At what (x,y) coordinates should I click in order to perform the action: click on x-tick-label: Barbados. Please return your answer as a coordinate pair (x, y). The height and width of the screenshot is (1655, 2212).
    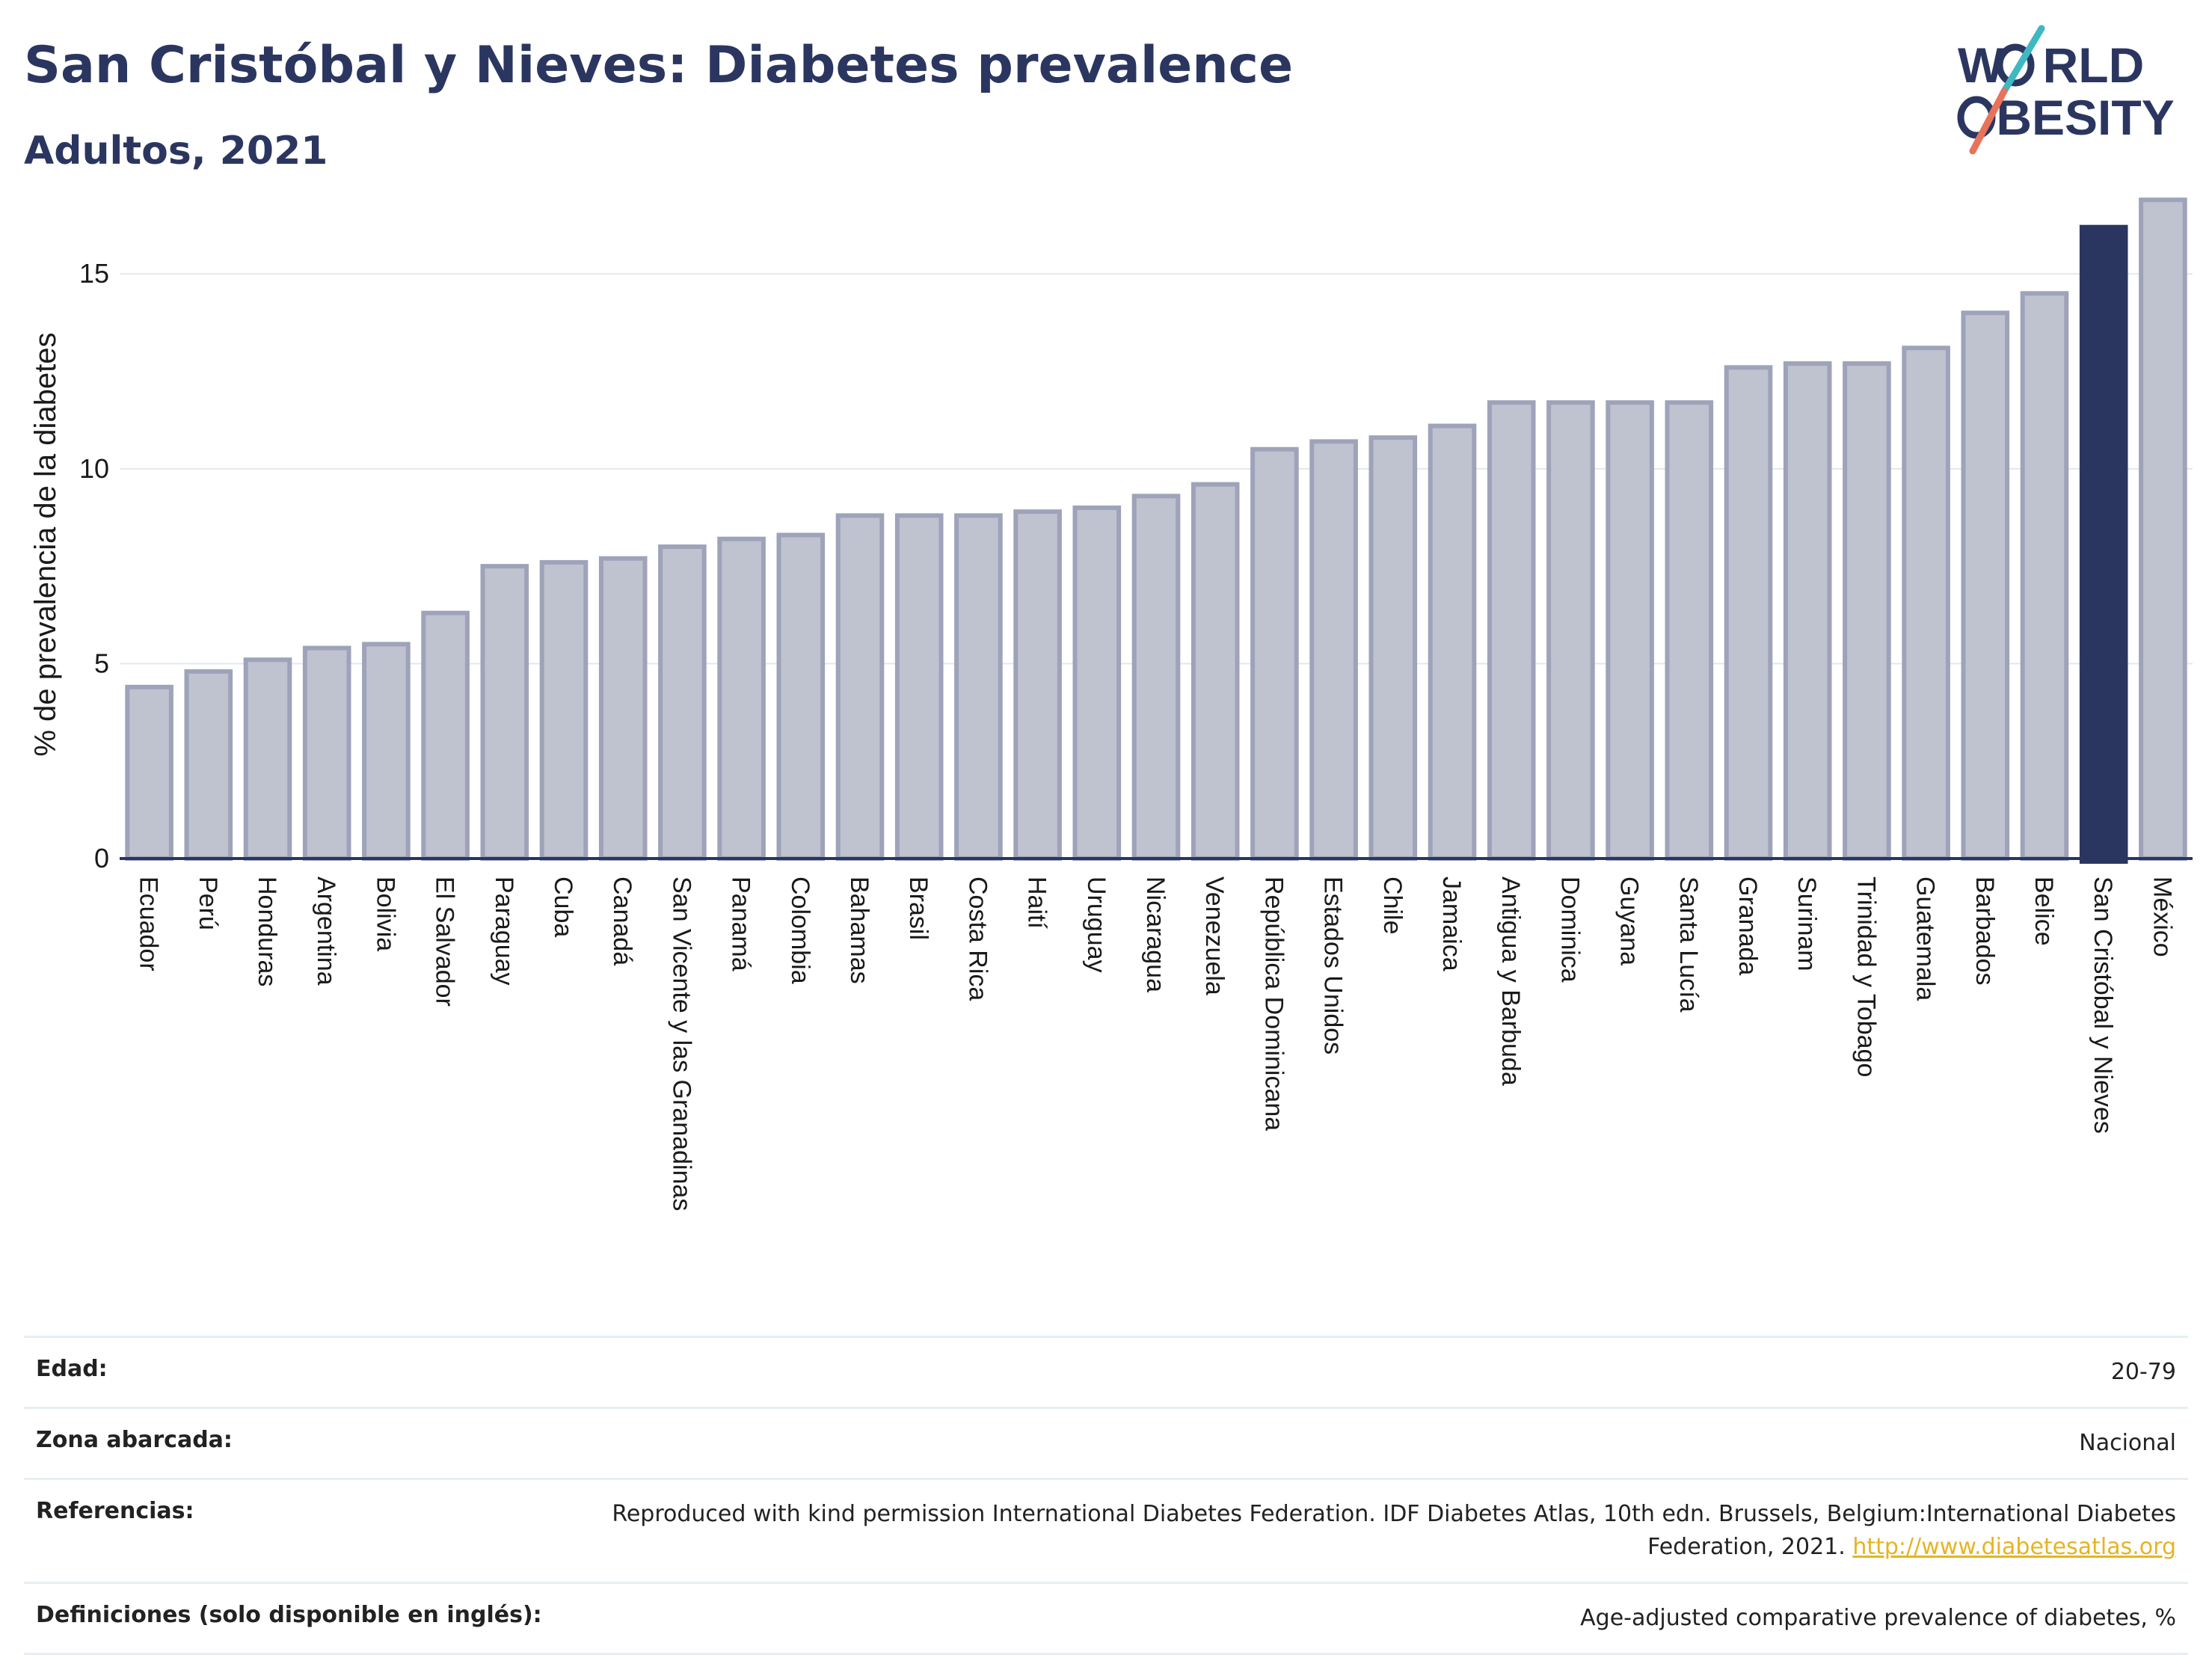
    Looking at the image, I should click on (1984, 931).